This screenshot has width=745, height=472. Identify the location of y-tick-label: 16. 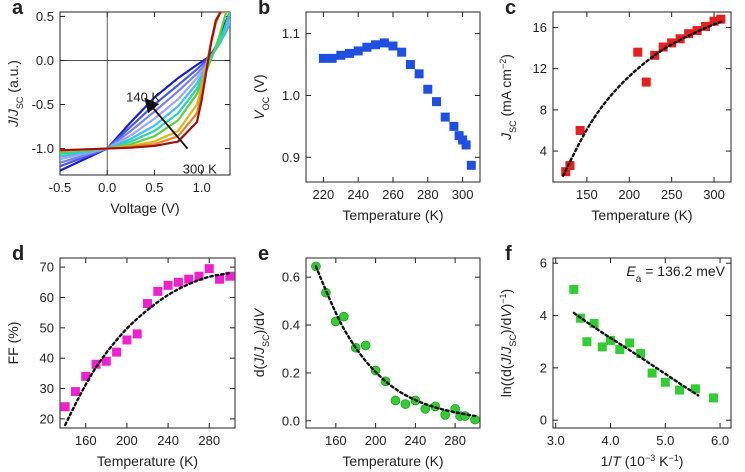
(540, 27).